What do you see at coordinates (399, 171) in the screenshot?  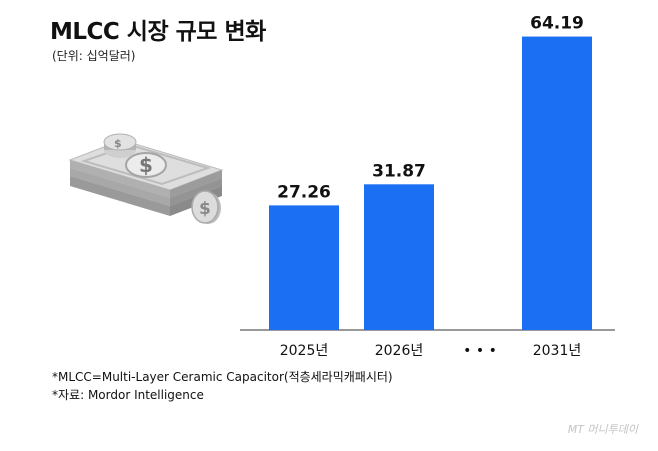 I see `data-label-1: 31.87` at bounding box center [399, 171].